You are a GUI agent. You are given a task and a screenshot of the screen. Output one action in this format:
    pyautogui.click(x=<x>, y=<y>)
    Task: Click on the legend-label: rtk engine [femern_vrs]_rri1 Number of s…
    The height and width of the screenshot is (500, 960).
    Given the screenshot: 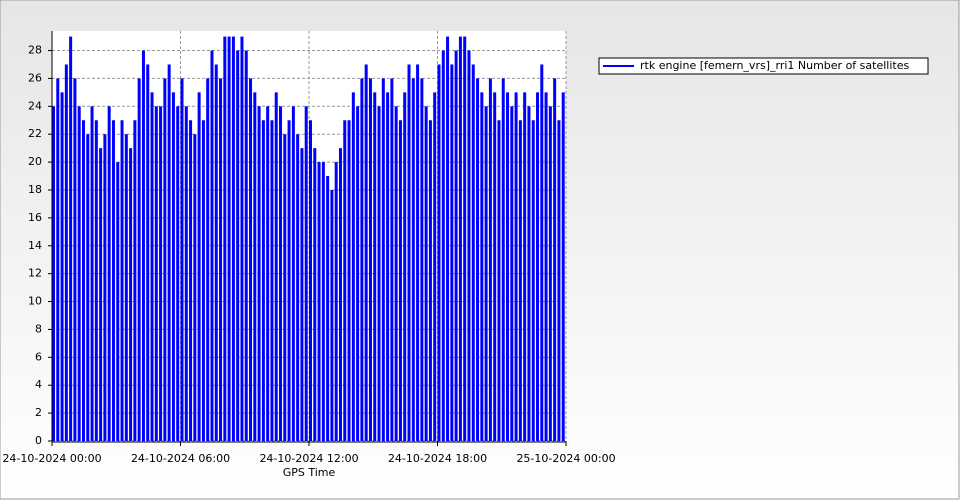 What is the action you would take?
    pyautogui.click(x=774, y=65)
    